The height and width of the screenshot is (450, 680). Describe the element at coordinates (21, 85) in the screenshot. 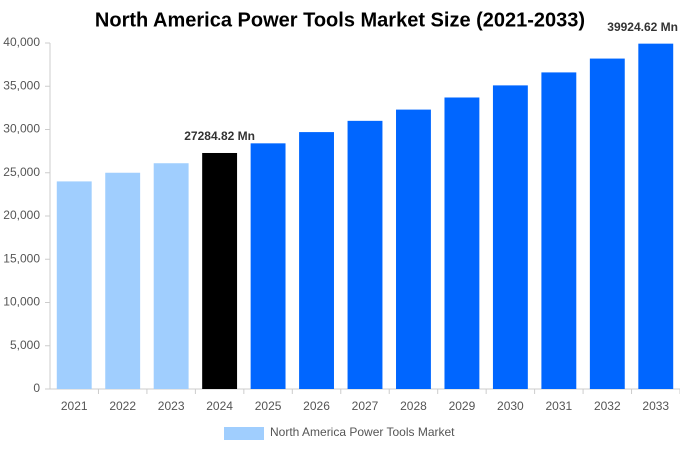

I see `y-tick-label: 35,000` at that location.